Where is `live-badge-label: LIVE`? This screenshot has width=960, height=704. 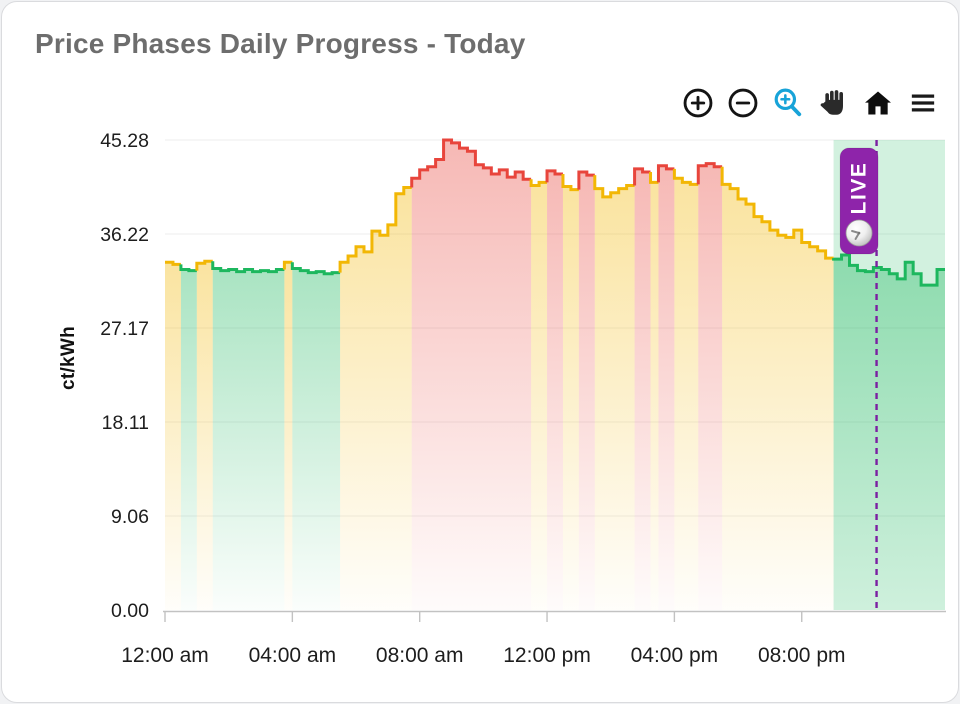 live-badge-label: LIVE is located at coordinates (859, 188).